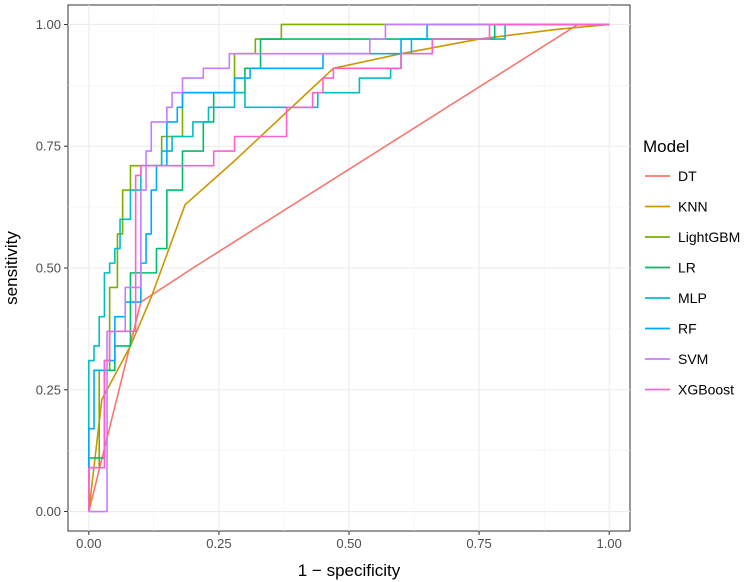 The width and height of the screenshot is (750, 582). Describe the element at coordinates (11, 268) in the screenshot. I see `y-axis-title: sensitivity` at that location.